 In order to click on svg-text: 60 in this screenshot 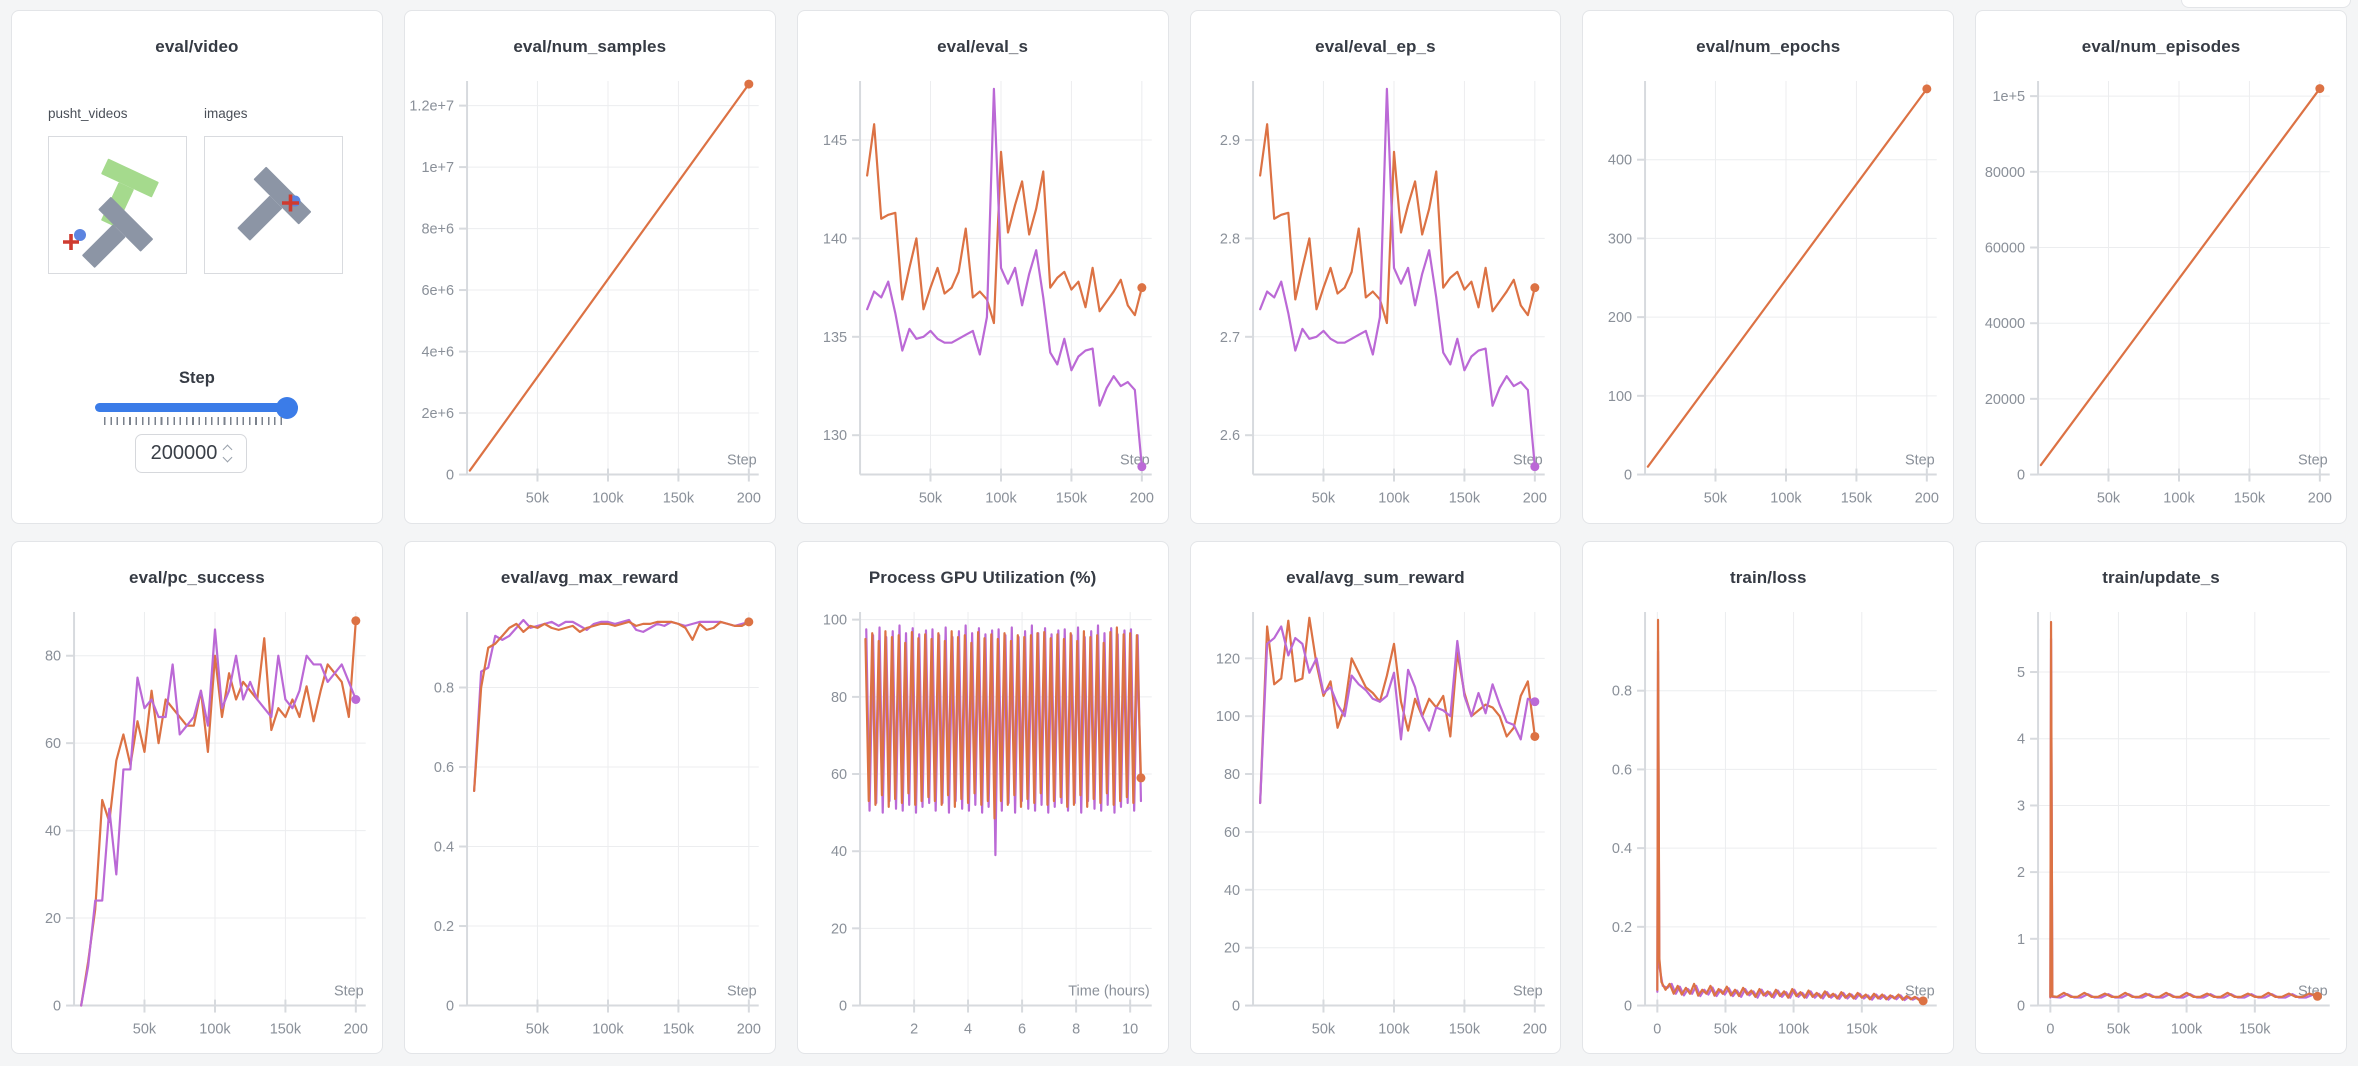, I will do `click(839, 775)`.